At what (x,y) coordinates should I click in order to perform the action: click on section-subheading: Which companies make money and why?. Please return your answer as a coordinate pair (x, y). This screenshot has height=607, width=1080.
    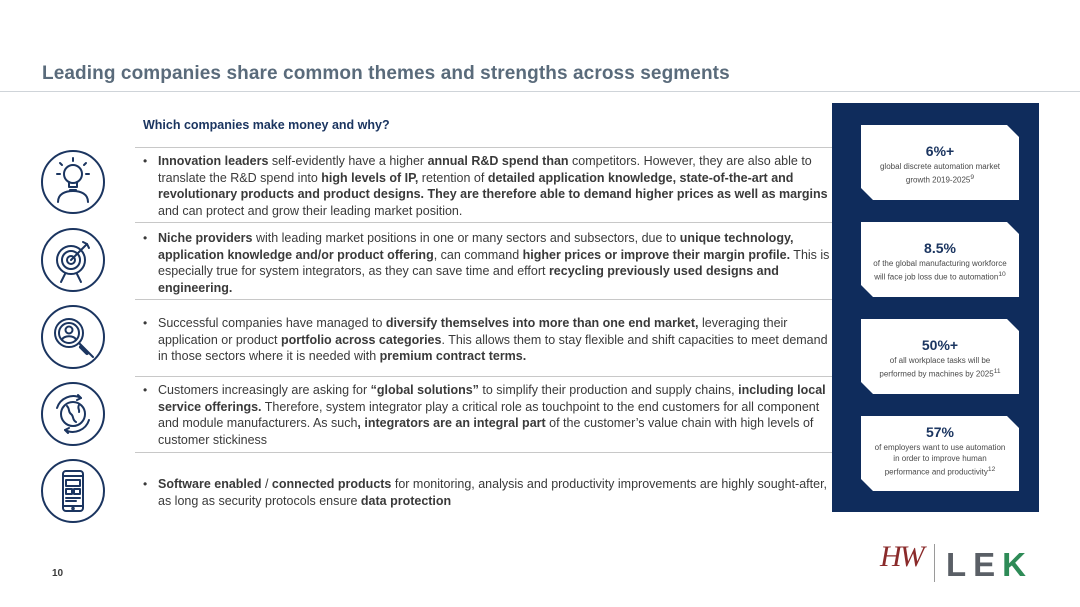
    Looking at the image, I should click on (266, 125).